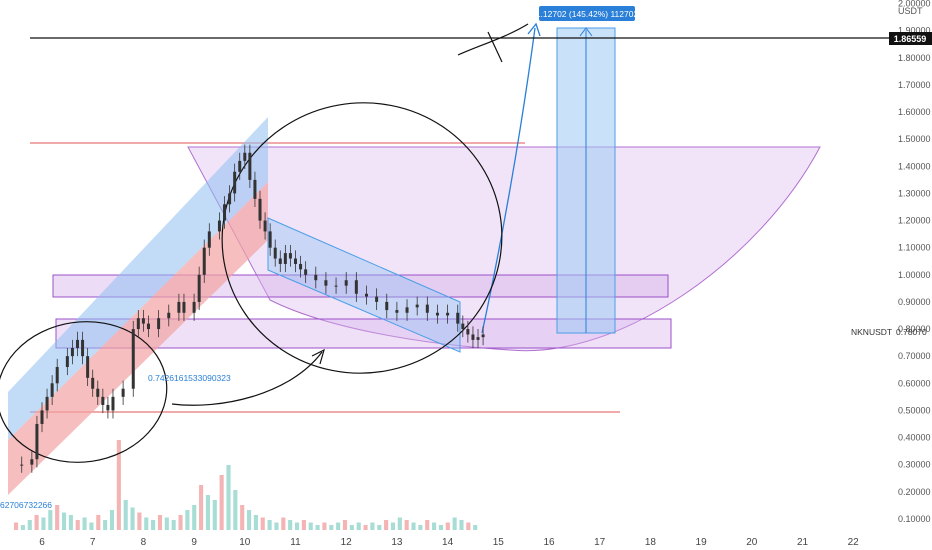  I want to click on time-tick-label: 16, so click(549, 542).